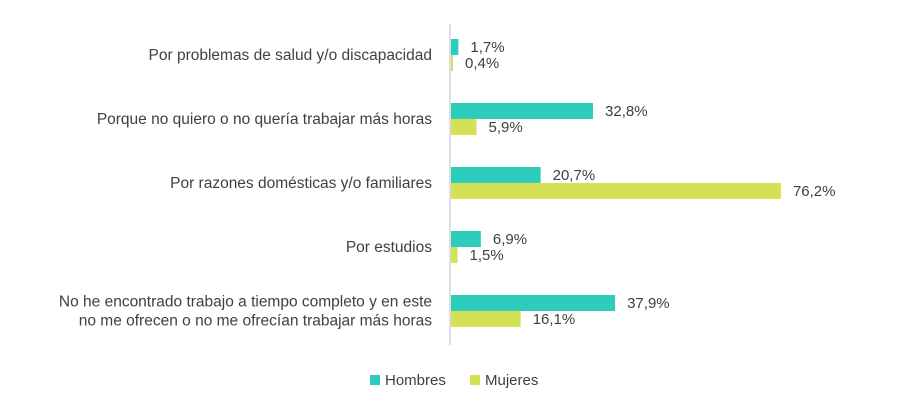 This screenshot has width=908, height=417. I want to click on category-label: Por razones domésticas y/o familiares, so click(301, 183).